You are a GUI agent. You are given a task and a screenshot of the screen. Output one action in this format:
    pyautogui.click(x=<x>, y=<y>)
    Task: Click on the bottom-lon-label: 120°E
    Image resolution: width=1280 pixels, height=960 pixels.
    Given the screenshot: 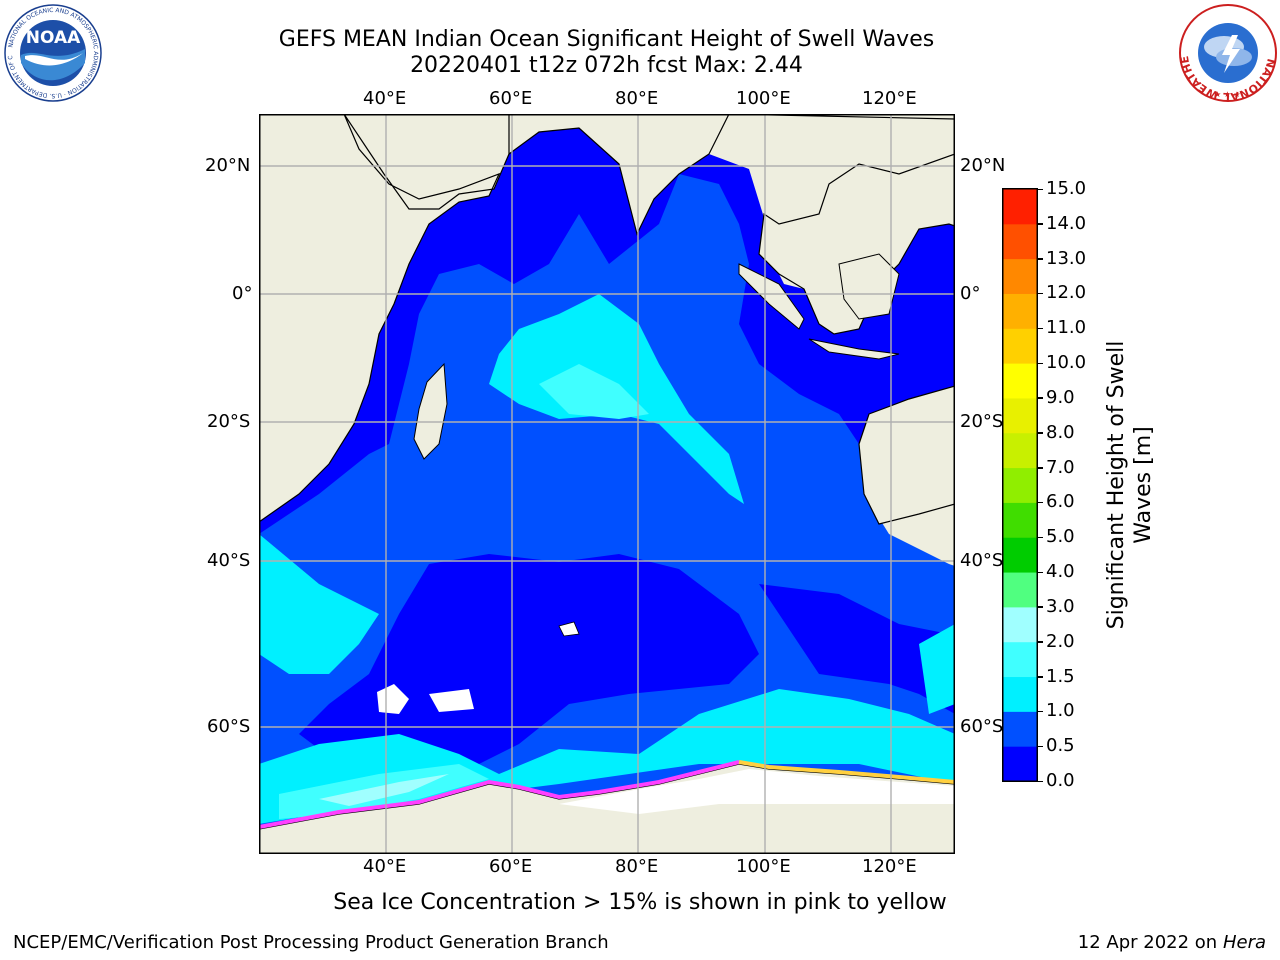 What is the action you would take?
    pyautogui.click(x=889, y=866)
    